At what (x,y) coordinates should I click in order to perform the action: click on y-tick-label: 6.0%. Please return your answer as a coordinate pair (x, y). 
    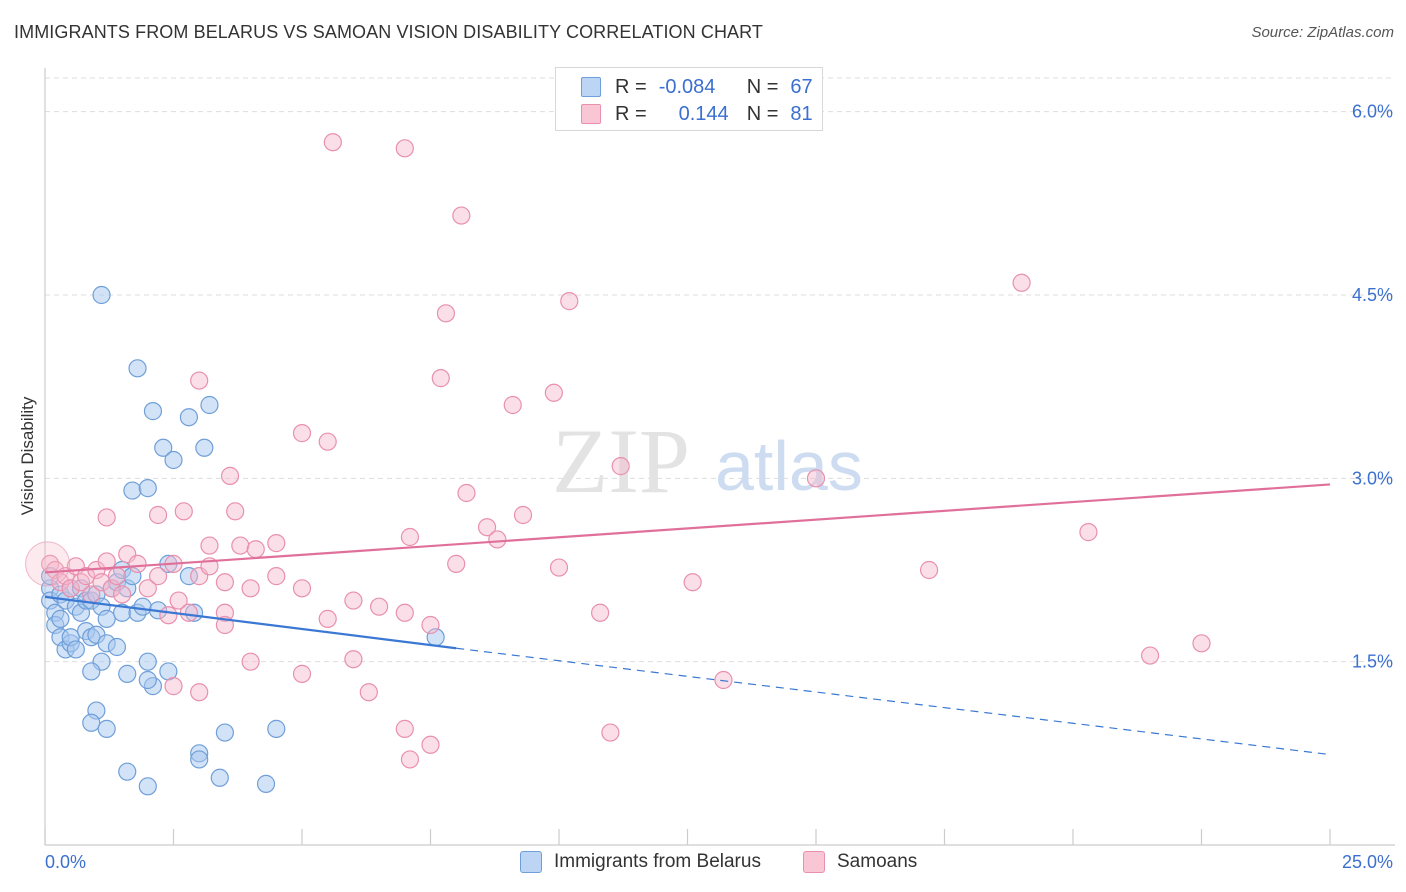
    Looking at the image, I should click on (1372, 112).